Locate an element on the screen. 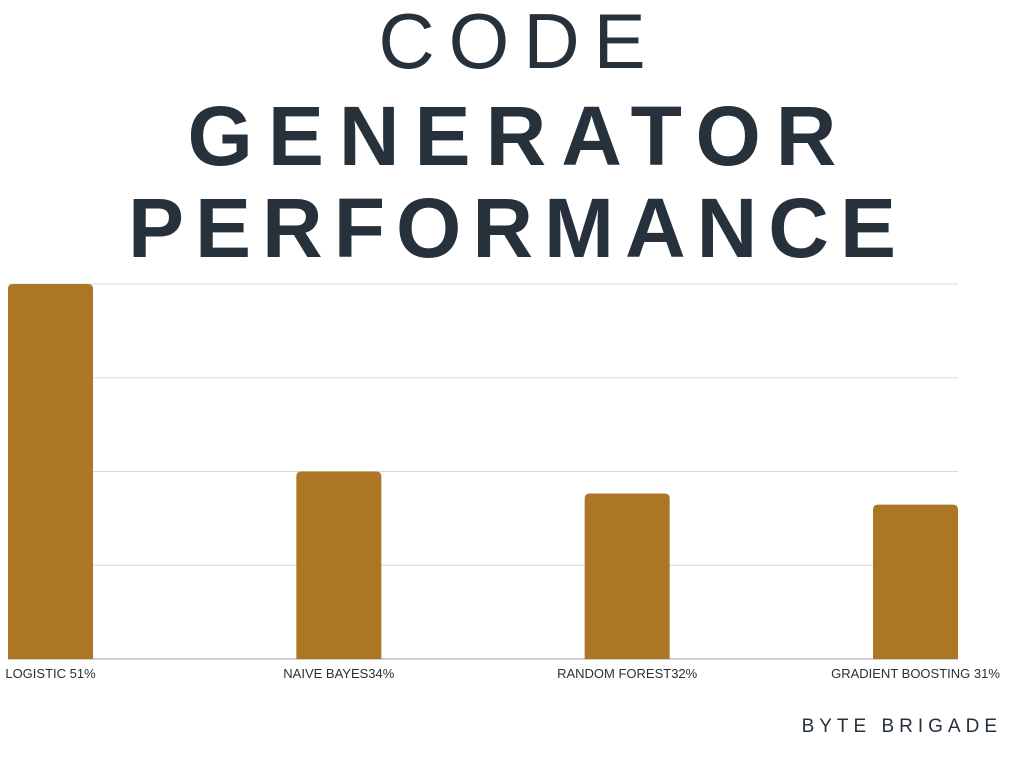 This screenshot has height=768, width=1024. title-line-performance: PERFORMANCE is located at coordinates (517, 228).